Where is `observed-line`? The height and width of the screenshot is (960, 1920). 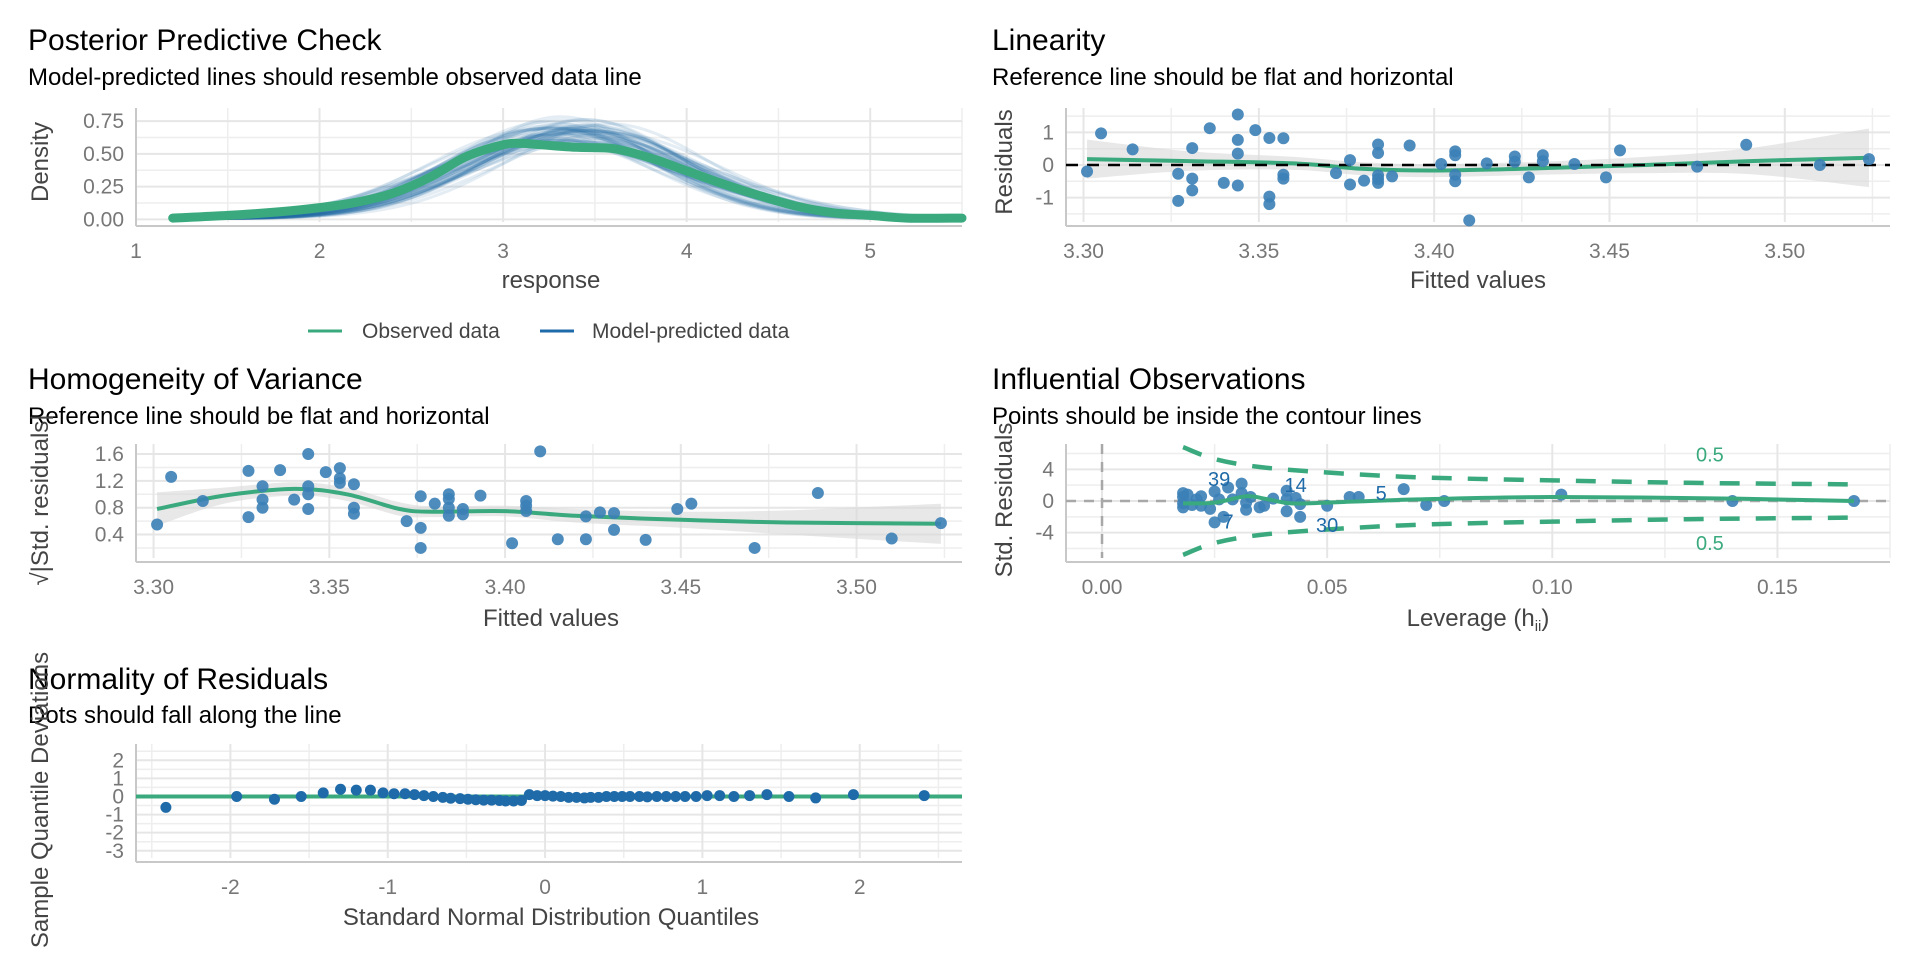
observed-line is located at coordinates (567, 180).